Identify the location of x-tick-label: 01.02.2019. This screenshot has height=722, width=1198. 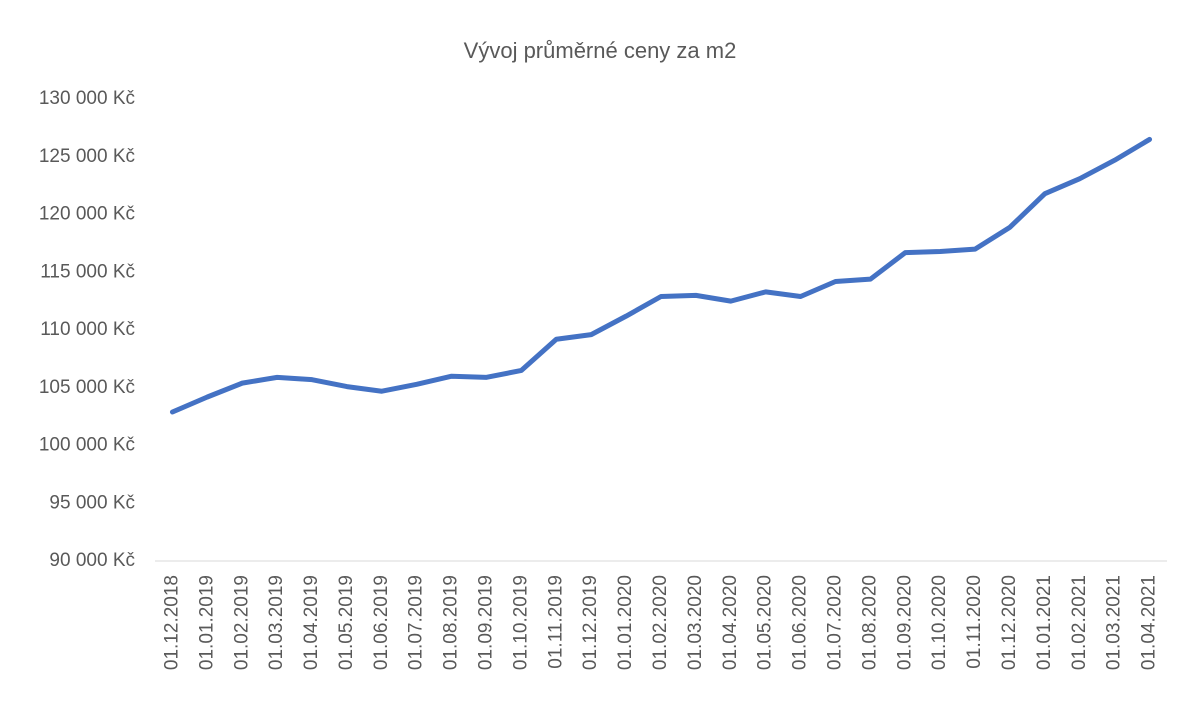
(241, 622).